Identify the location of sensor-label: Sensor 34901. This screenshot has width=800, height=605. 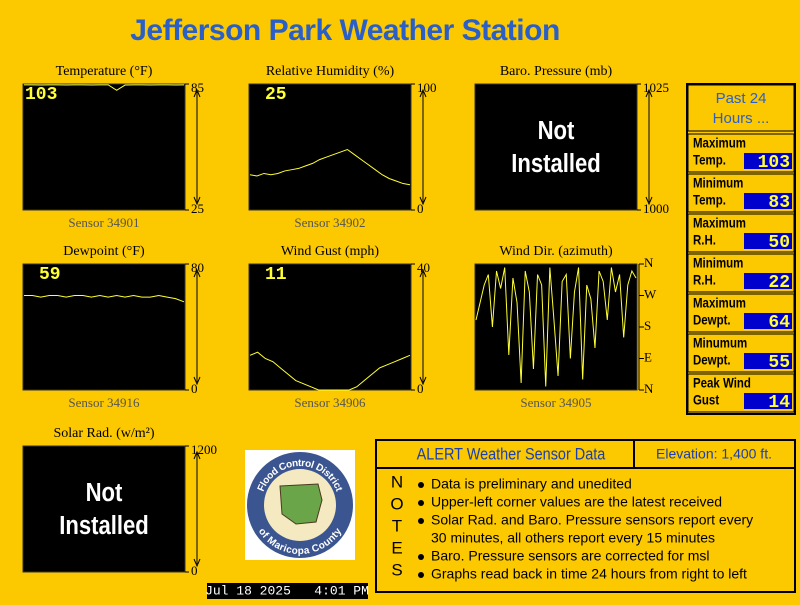
(103, 222).